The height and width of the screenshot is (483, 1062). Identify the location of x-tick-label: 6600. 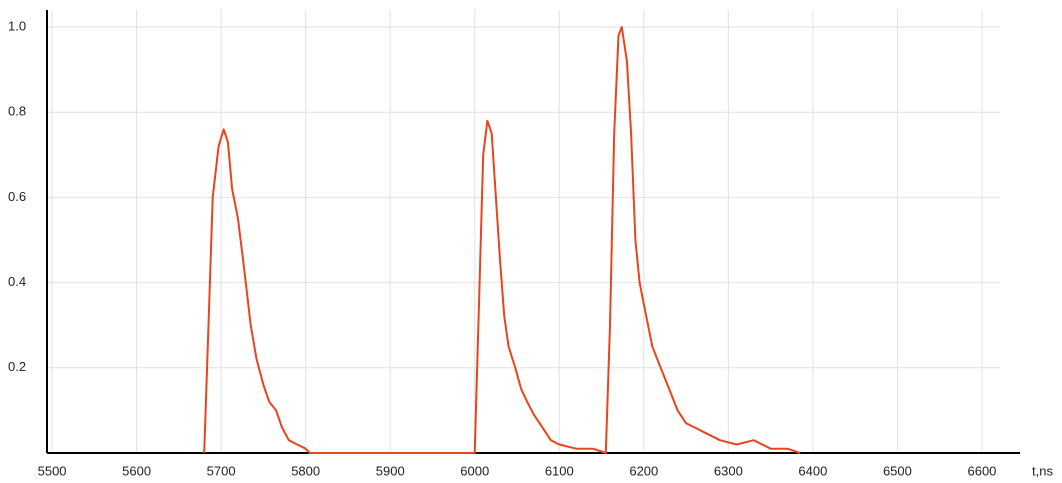
(981, 470).